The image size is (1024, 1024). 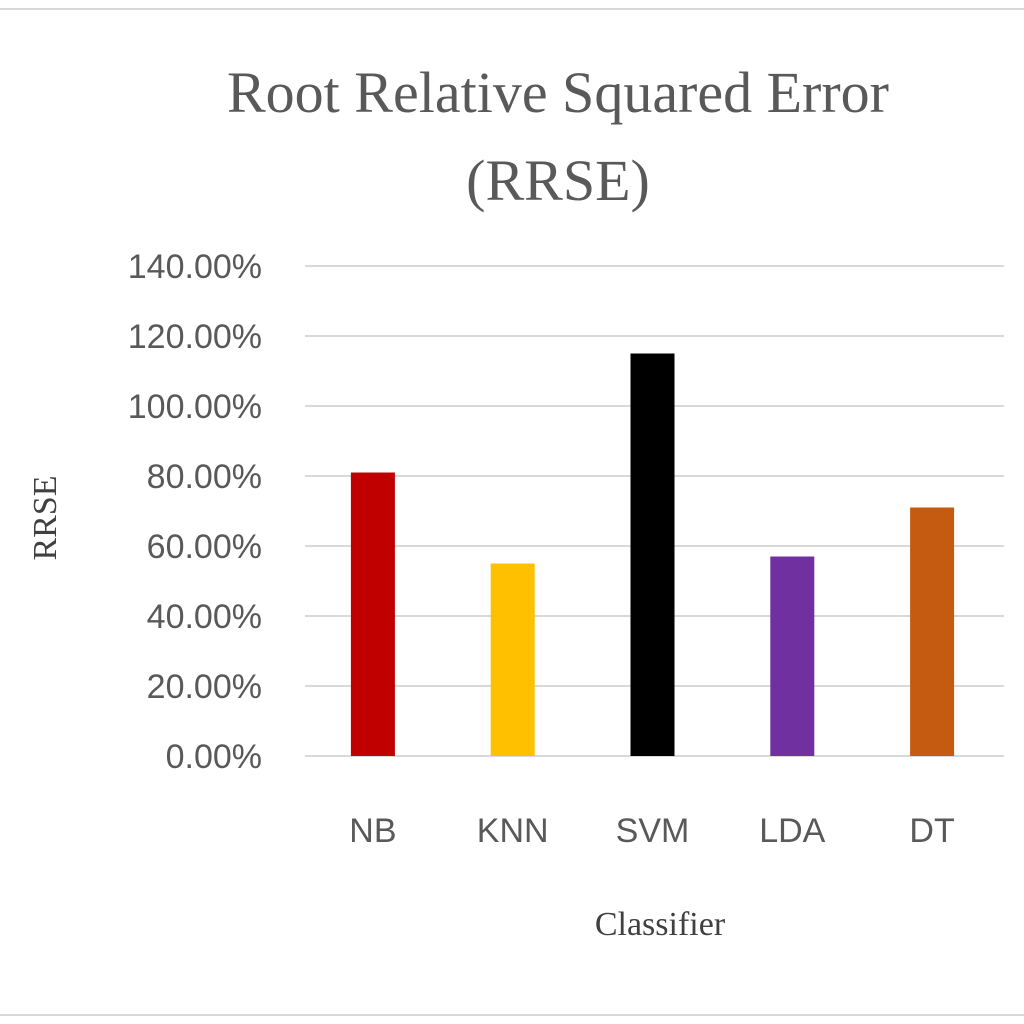 What do you see at coordinates (660, 924) in the screenshot?
I see `x-axis-label: Classifier` at bounding box center [660, 924].